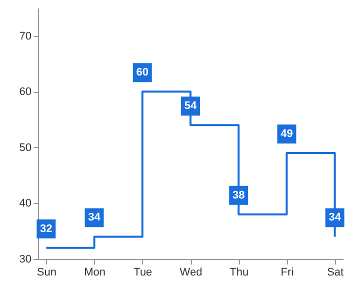 This screenshot has width=353, height=297. Describe the element at coordinates (46, 228) in the screenshot. I see `data-label: 32` at that location.